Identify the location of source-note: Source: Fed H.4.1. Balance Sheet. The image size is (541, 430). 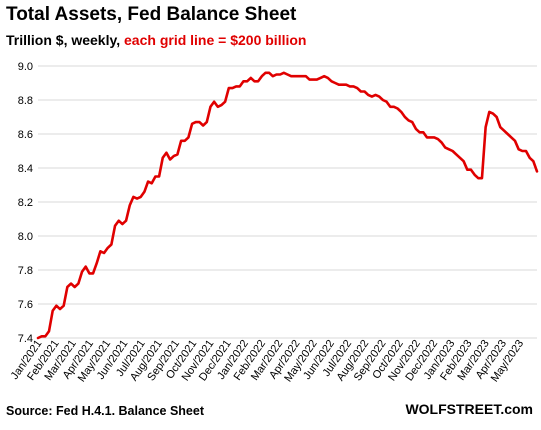
(105, 411).